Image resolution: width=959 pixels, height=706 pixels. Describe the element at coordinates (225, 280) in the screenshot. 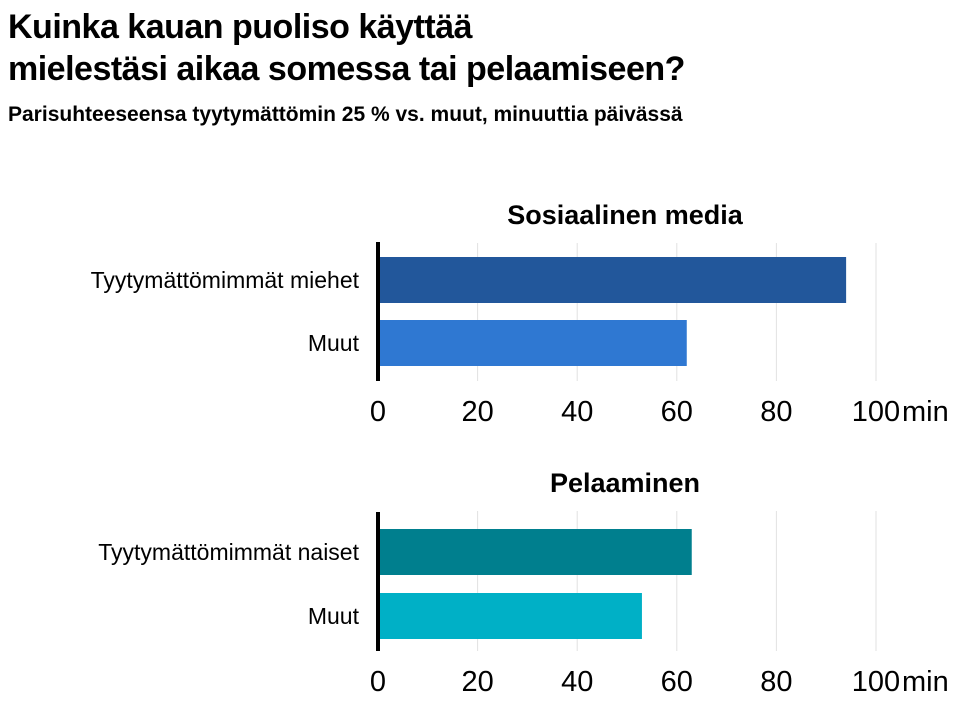

I see `category-label: Tyytymättömimmät miehet` at that location.